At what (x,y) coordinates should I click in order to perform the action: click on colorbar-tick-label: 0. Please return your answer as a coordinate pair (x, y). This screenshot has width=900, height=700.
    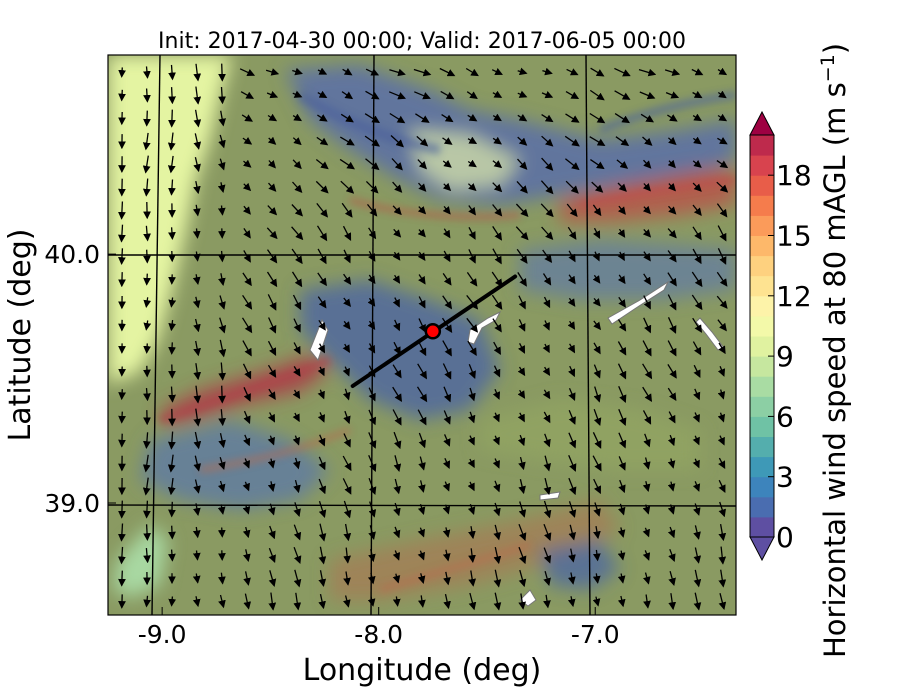
    Looking at the image, I should click on (785, 537).